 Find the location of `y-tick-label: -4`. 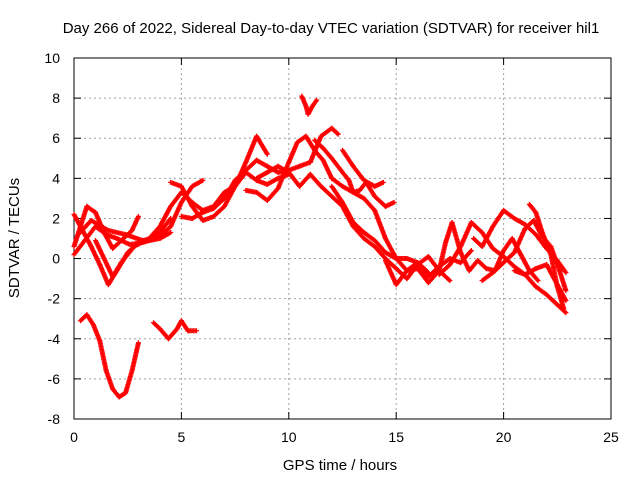

y-tick-label: -4 is located at coordinates (54, 339).